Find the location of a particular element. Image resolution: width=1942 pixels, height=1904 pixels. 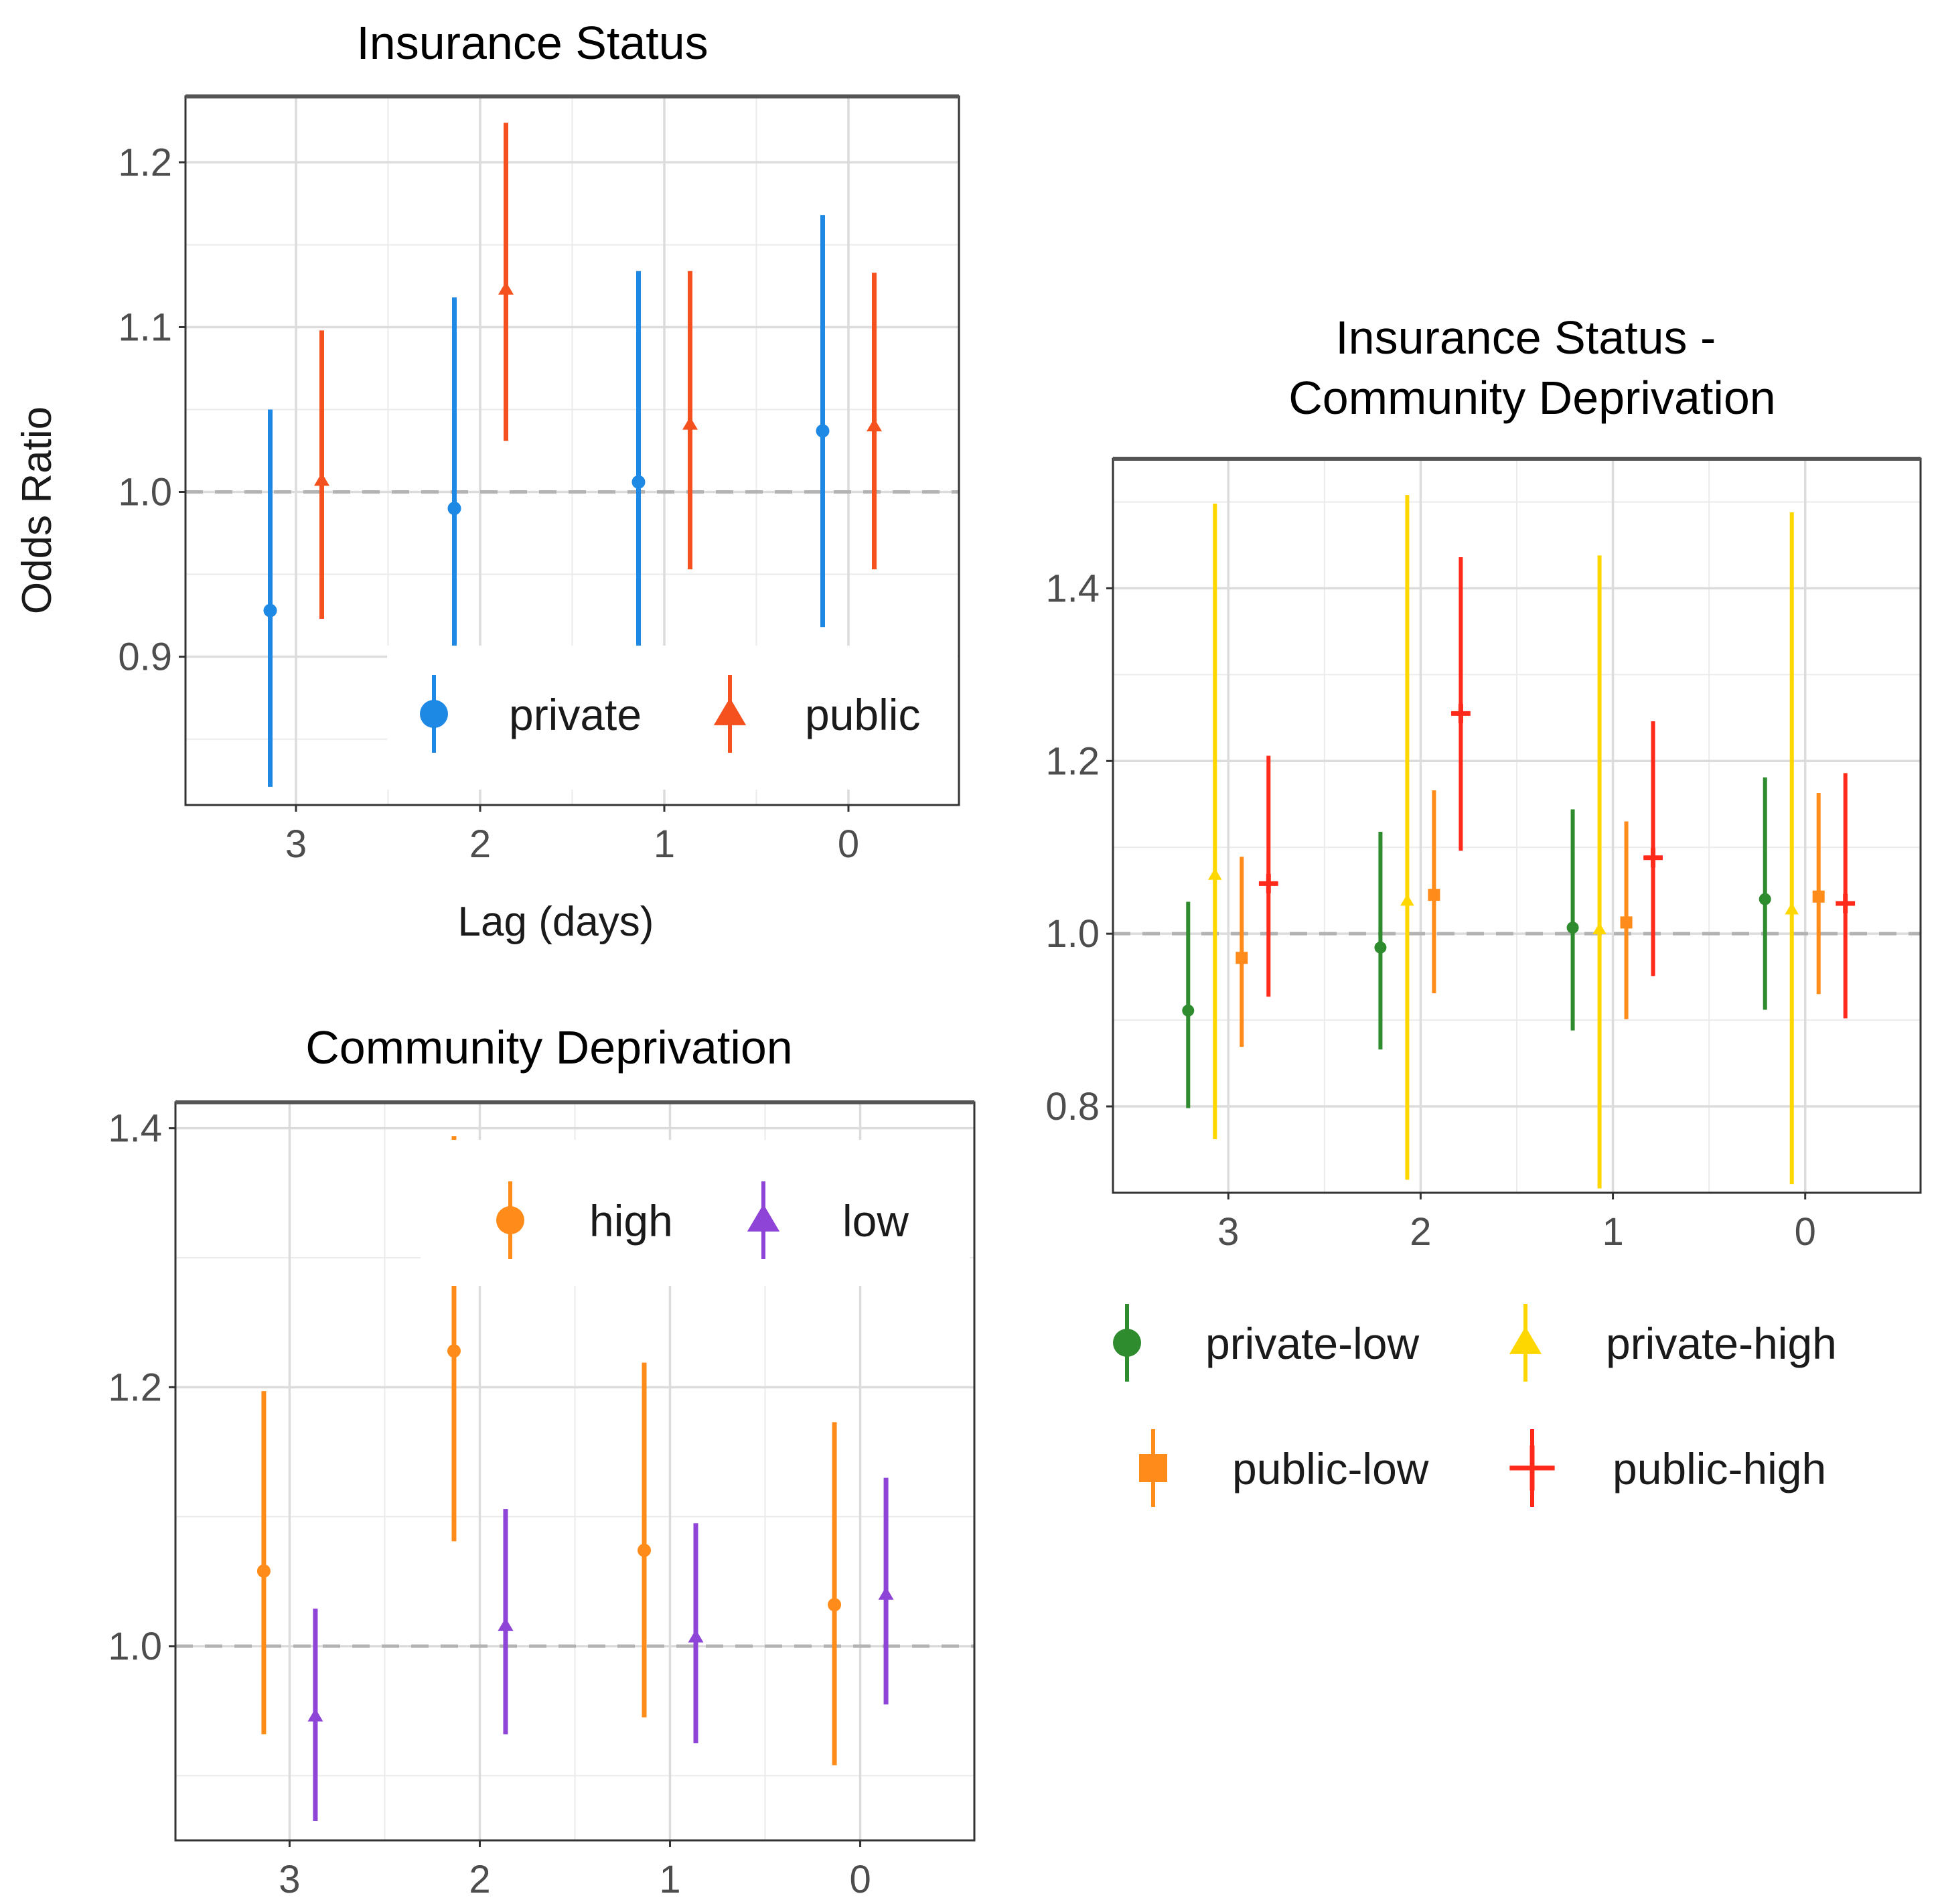

legend-item: public is located at coordinates (816, 714).